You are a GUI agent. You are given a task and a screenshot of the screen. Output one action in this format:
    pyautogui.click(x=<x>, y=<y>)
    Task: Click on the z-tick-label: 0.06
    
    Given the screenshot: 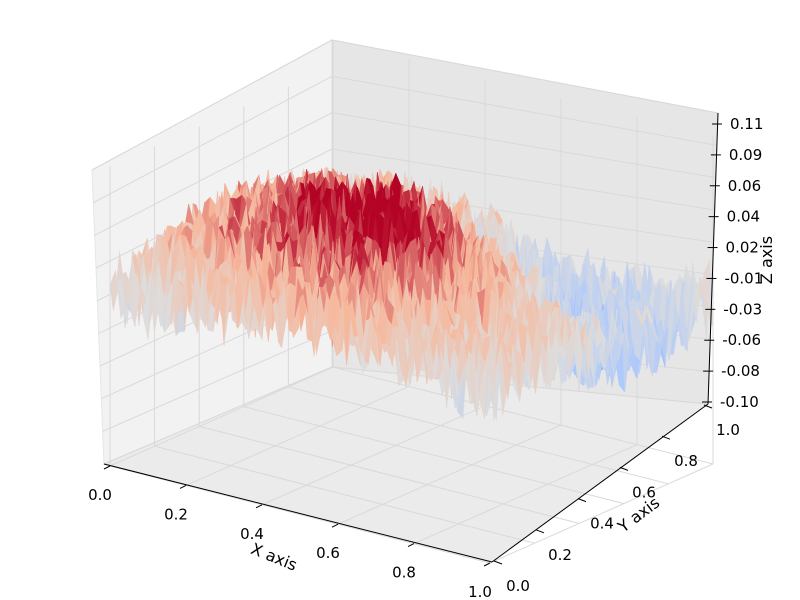 What is the action you would take?
    pyautogui.click(x=744, y=186)
    